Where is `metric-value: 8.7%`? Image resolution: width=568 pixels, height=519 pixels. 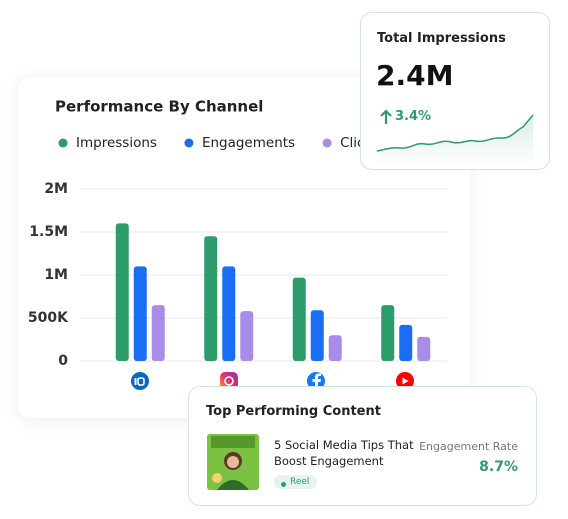 metric-value: 8.7% is located at coordinates (498, 467).